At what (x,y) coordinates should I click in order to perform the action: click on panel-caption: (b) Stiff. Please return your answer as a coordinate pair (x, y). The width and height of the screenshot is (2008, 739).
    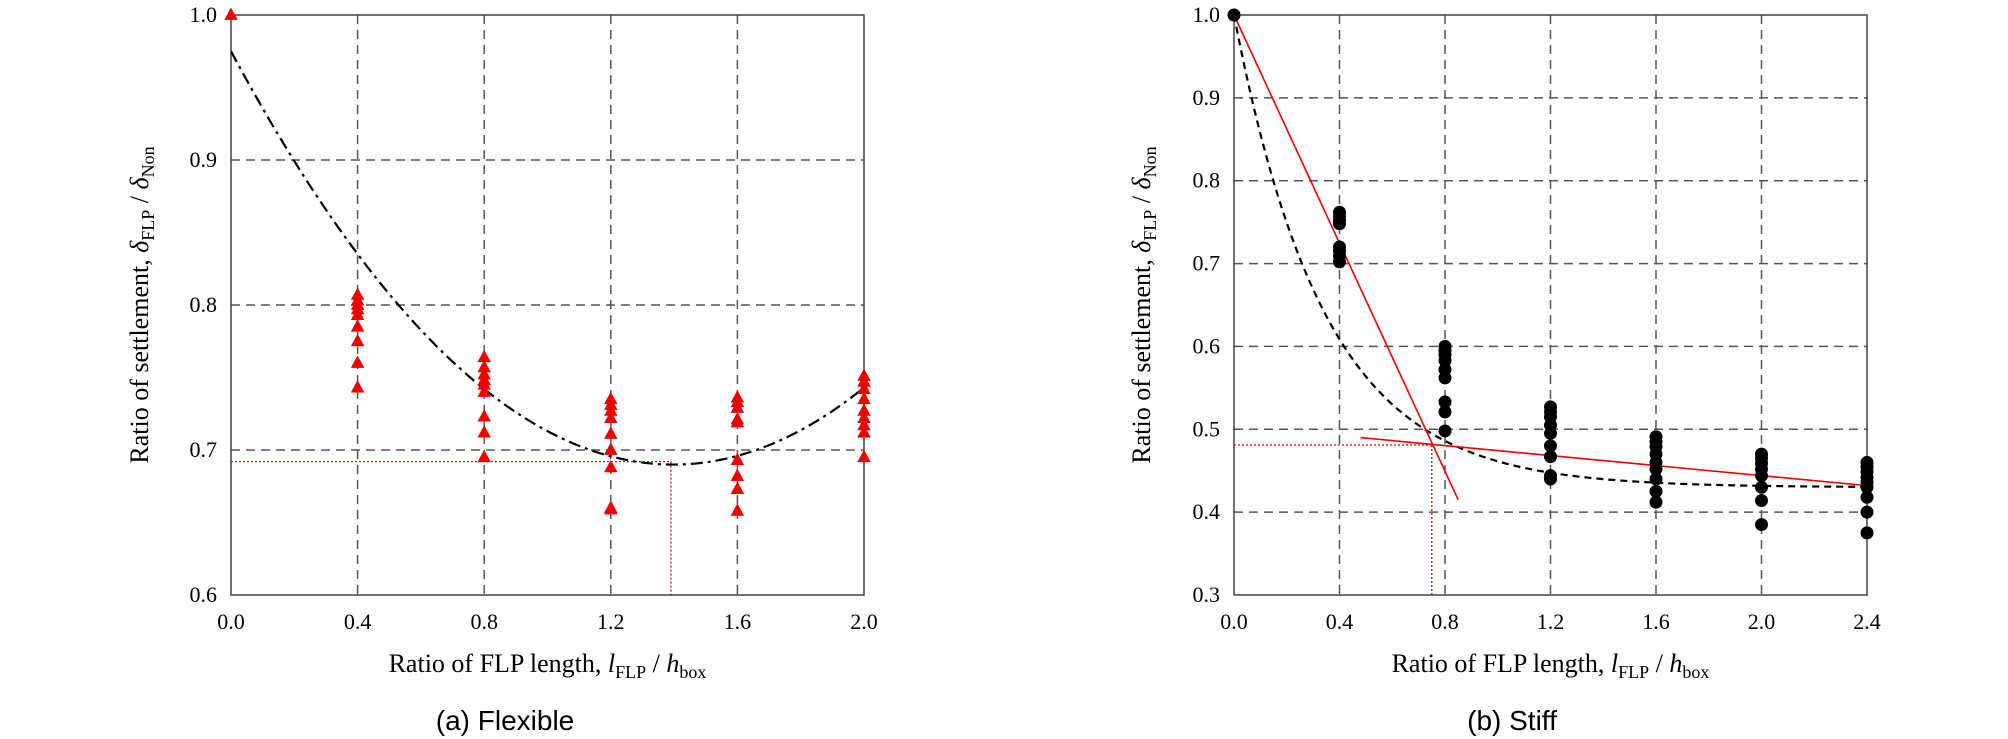
    Looking at the image, I should click on (1512, 720).